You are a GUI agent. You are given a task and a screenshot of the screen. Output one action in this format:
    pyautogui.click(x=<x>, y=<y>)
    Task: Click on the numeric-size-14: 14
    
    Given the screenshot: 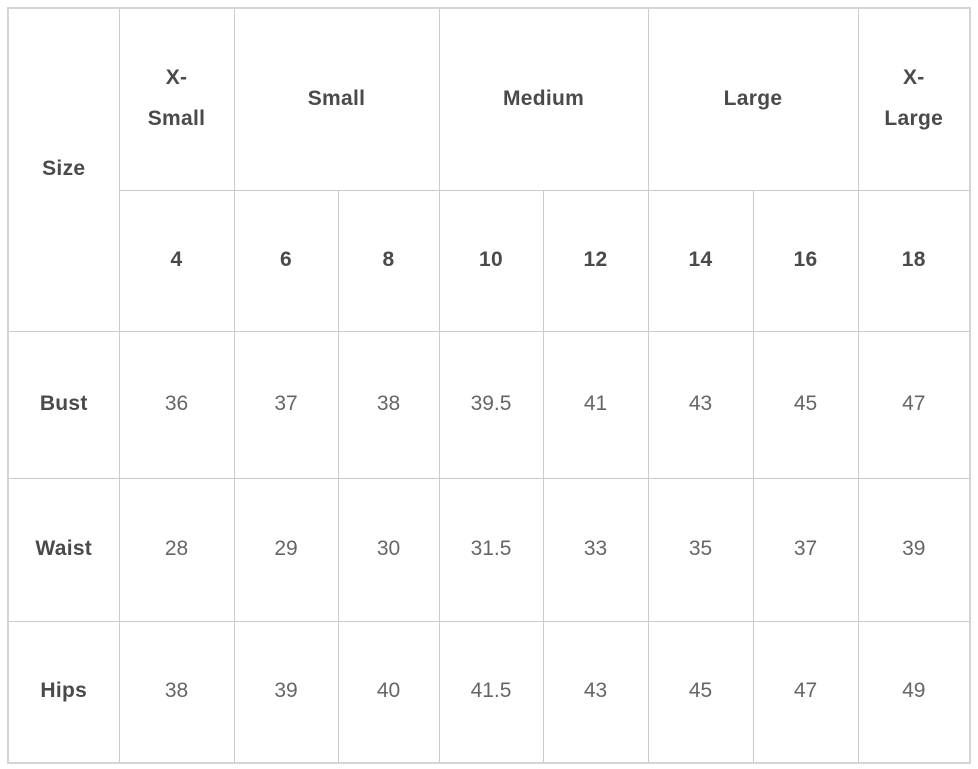 What is the action you would take?
    pyautogui.click(x=700, y=260)
    